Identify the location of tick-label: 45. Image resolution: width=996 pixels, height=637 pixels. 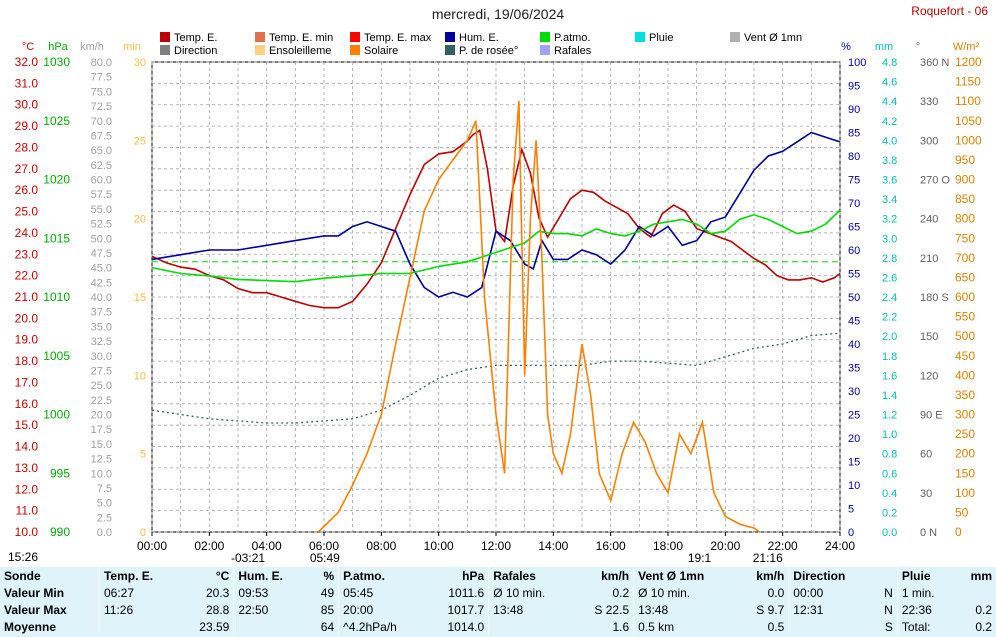
(854, 322).